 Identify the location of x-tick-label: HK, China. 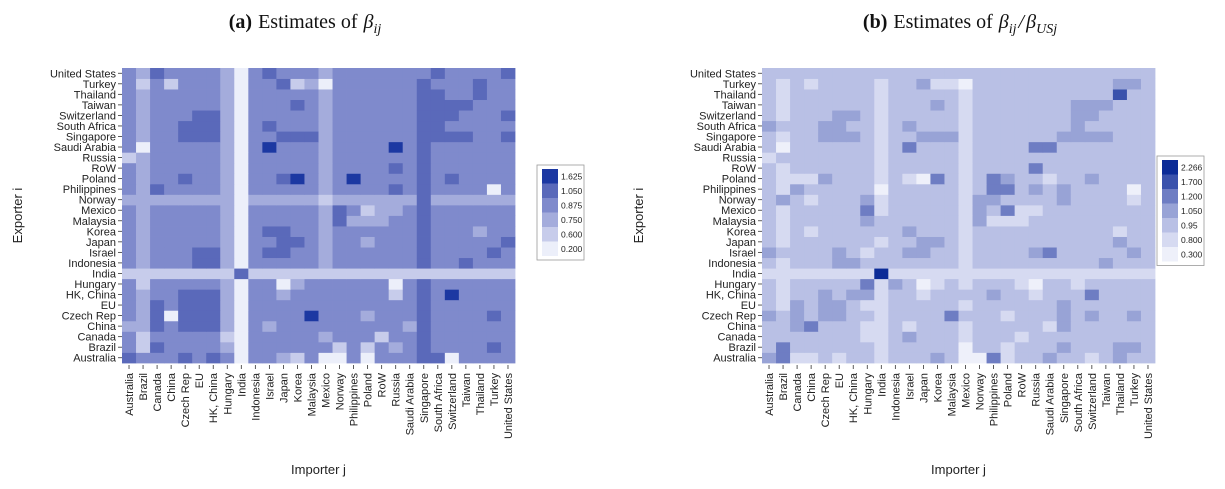
(214, 397).